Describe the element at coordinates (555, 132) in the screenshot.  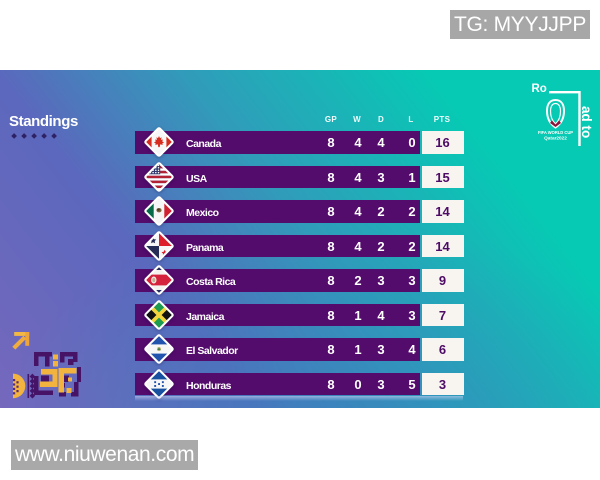
I see `svg-text: FIFA WORLD CUP` at that location.